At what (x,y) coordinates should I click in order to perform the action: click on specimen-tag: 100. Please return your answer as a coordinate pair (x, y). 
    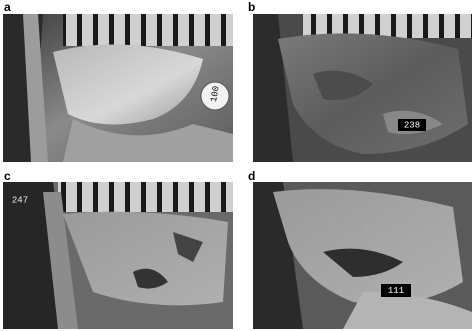
    Looking at the image, I should click on (215, 94).